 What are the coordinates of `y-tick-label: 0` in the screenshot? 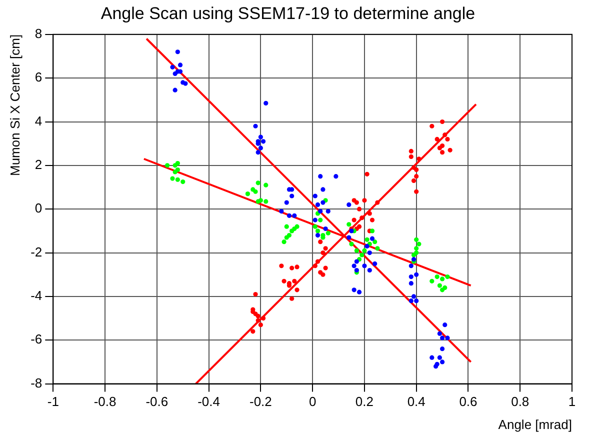 It's located at (38, 208).